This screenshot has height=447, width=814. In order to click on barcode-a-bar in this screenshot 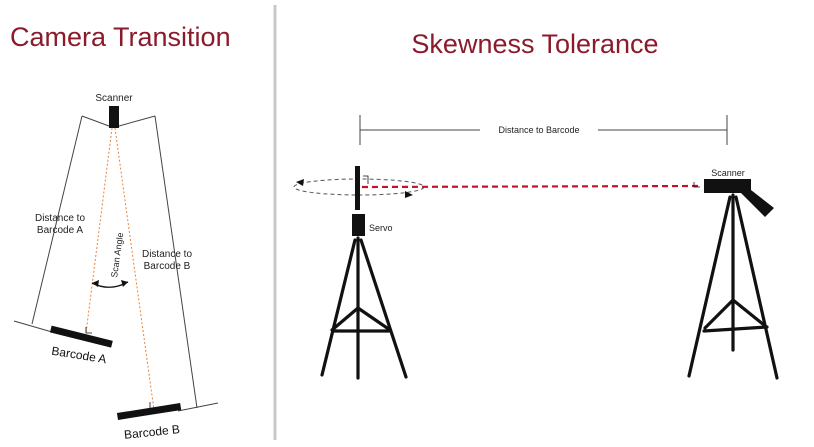, I will do `click(81, 336)`.